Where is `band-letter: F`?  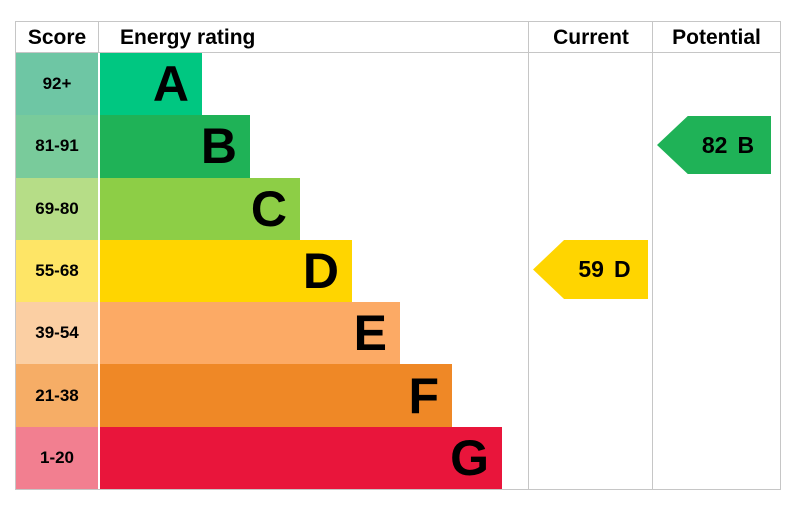 band-letter: F is located at coordinates (423, 395).